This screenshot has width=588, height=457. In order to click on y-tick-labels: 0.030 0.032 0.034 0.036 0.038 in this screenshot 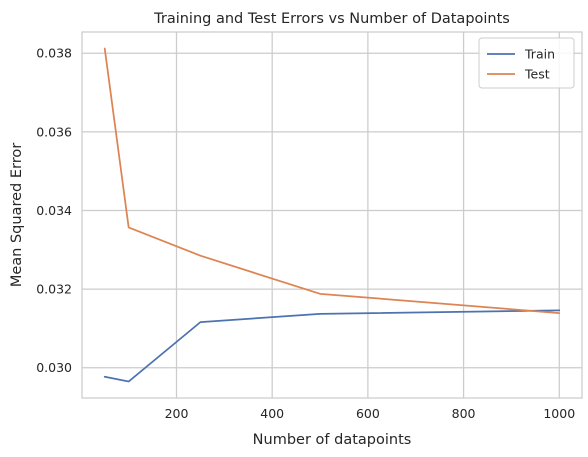, I will do `click(54, 211)`.